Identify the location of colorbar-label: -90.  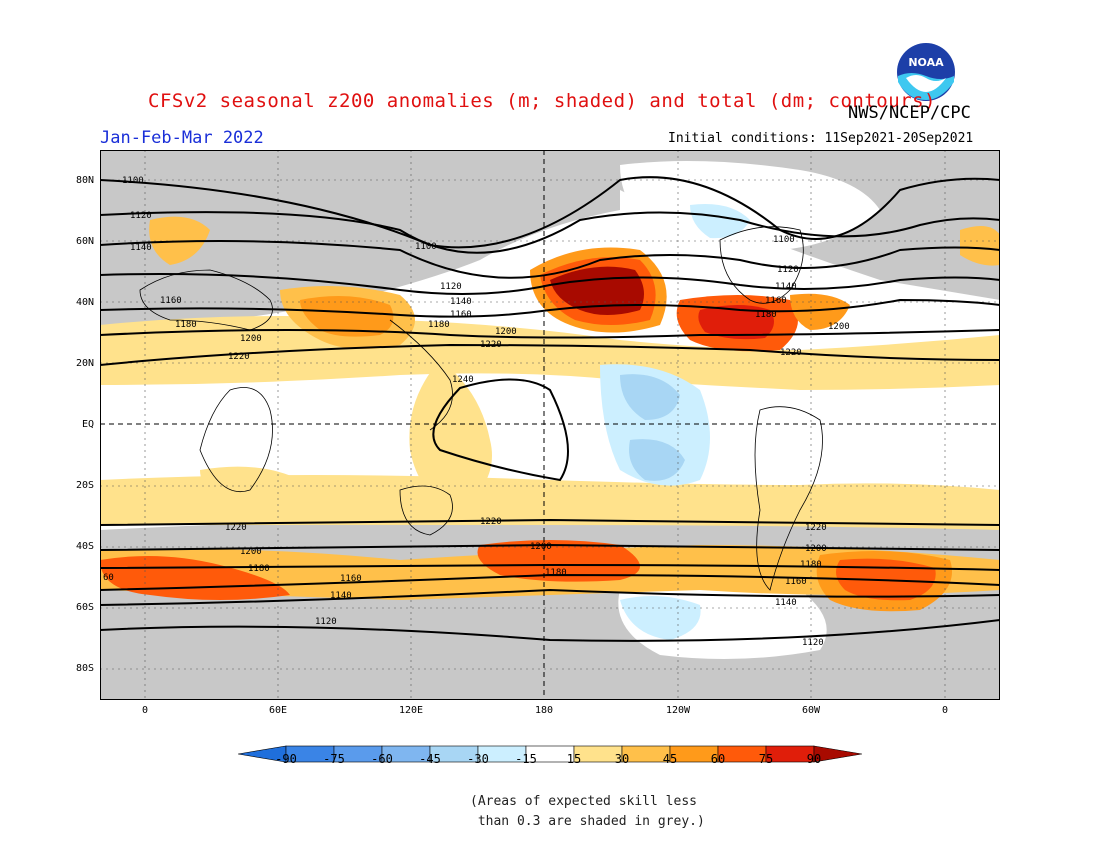
(286, 759).